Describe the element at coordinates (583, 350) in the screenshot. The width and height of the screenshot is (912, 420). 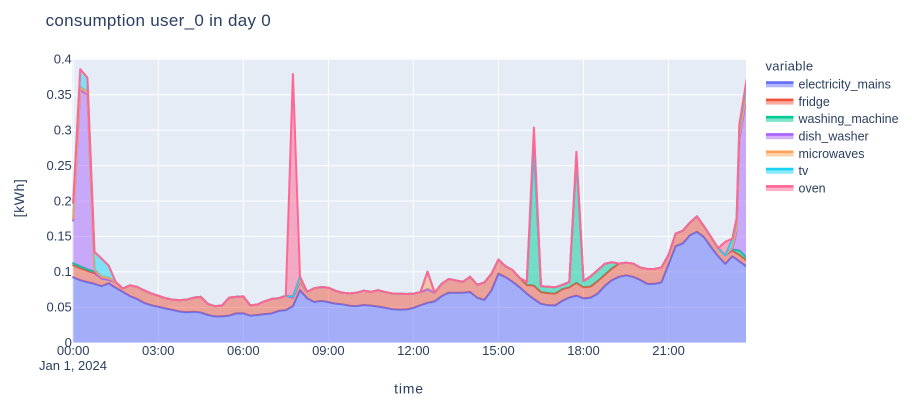
I see `svg-text: 18:00` at that location.